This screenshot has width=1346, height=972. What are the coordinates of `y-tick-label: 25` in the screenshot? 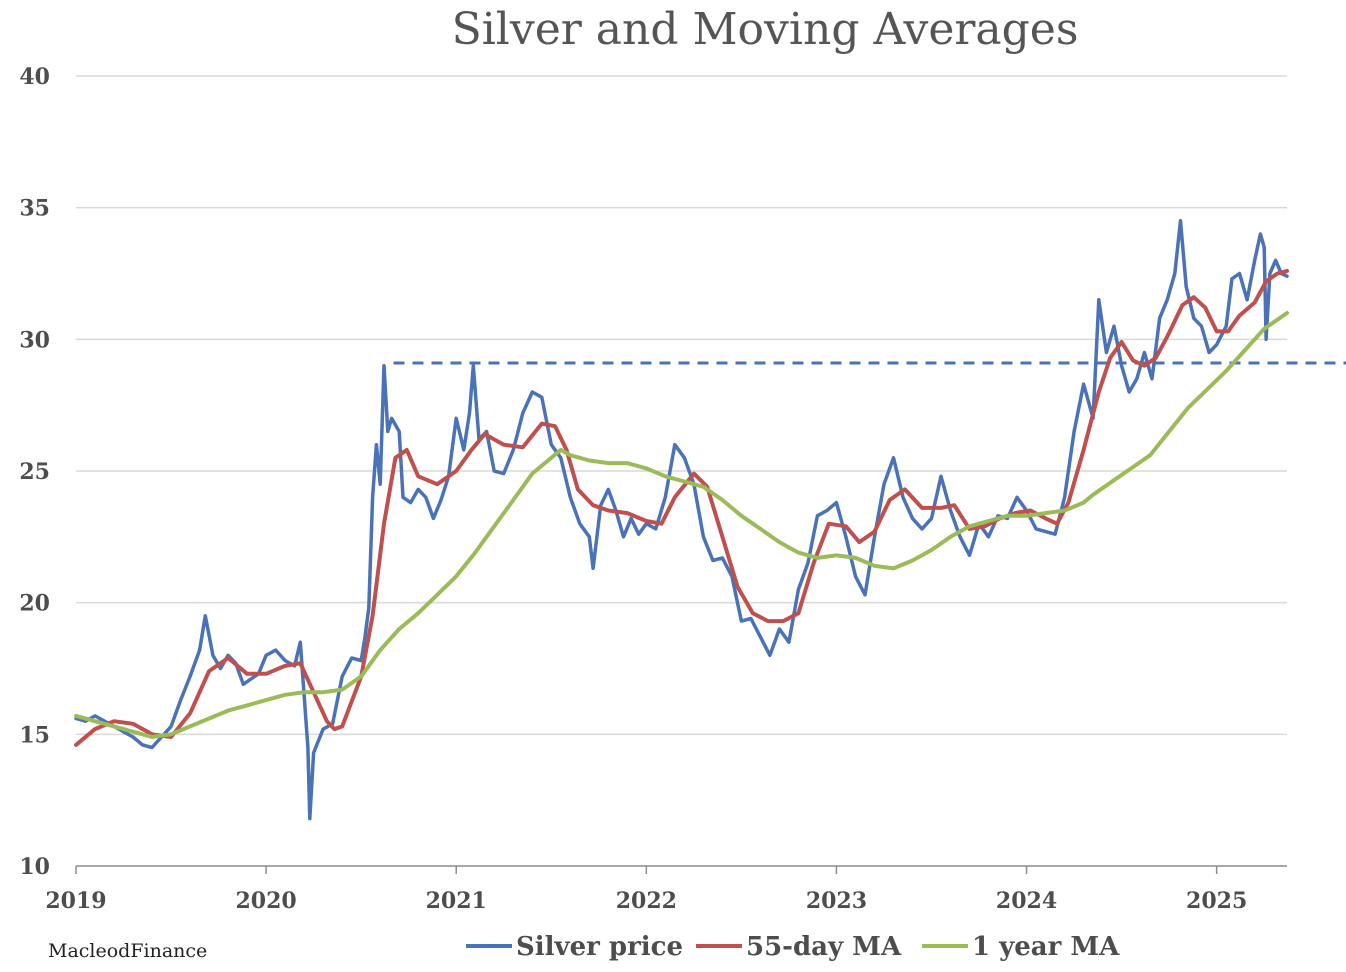 It's located at (34, 472).